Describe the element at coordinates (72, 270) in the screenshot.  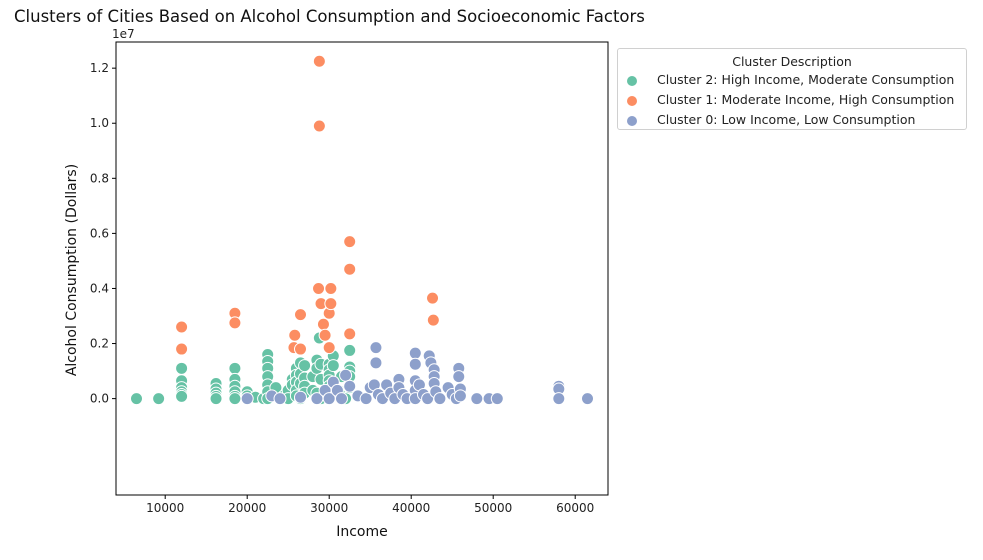
I see `y-axis-label: Alcohol Consumption (Dollars)` at that location.